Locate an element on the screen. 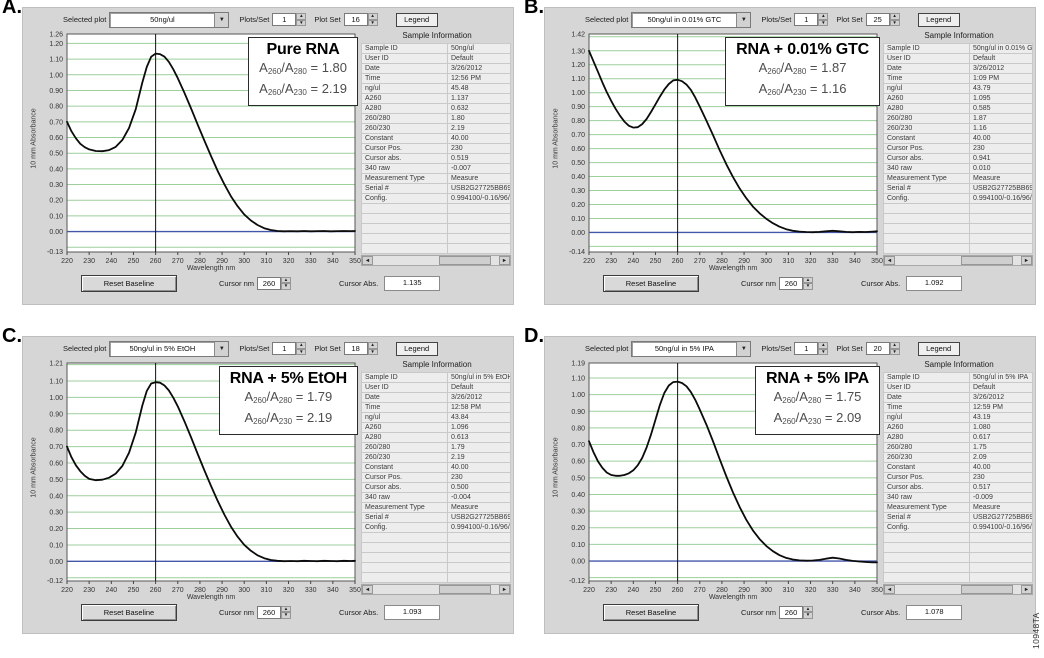 The image size is (1044, 658). cursor-nm-value: 260 is located at coordinates (791, 283).